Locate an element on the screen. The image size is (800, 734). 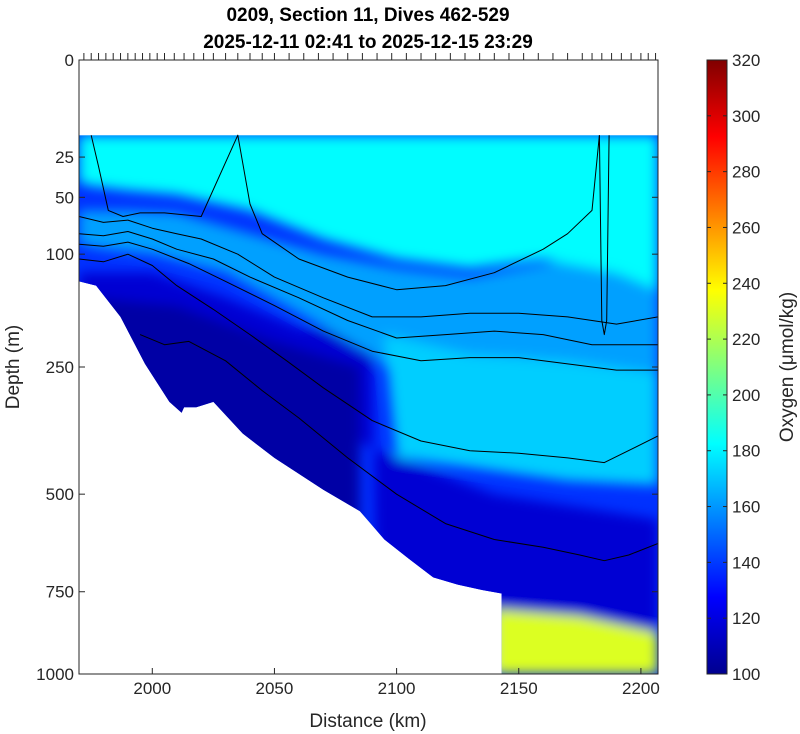
x-axis: 2000 2050 2100 2150 2200 is located at coordinates (396, 683).